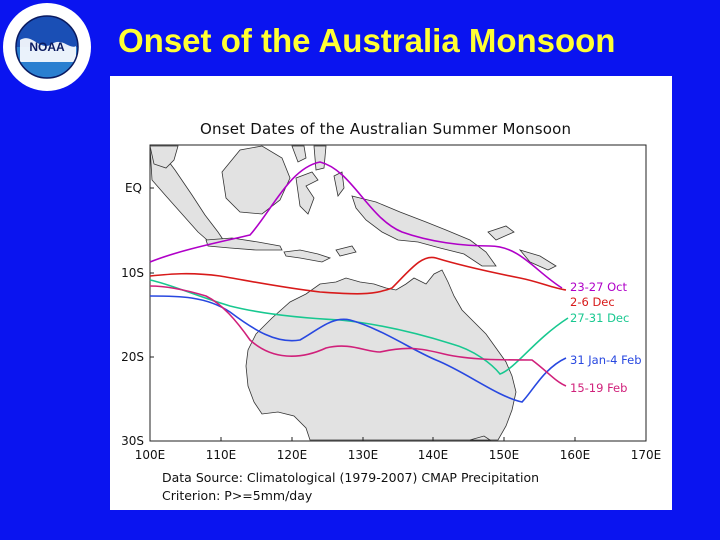 Image resolution: width=720 pixels, height=540 pixels. What do you see at coordinates (132, 273) in the screenshot?
I see `lat-label-10s: 10S` at bounding box center [132, 273].